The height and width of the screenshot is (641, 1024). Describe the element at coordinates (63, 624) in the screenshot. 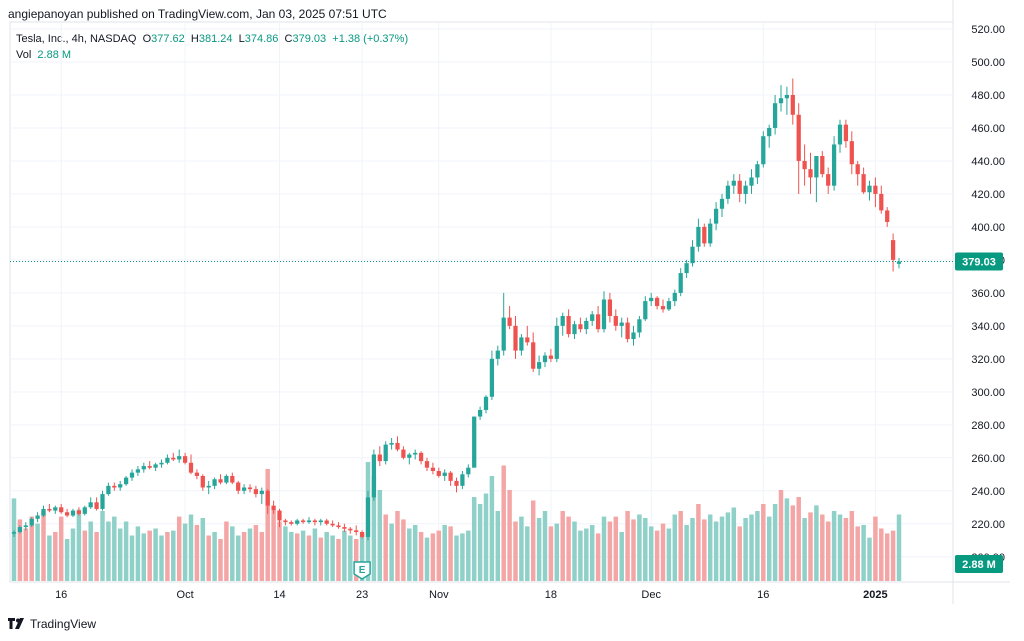

I see `footer-brand: TradingView` at that location.